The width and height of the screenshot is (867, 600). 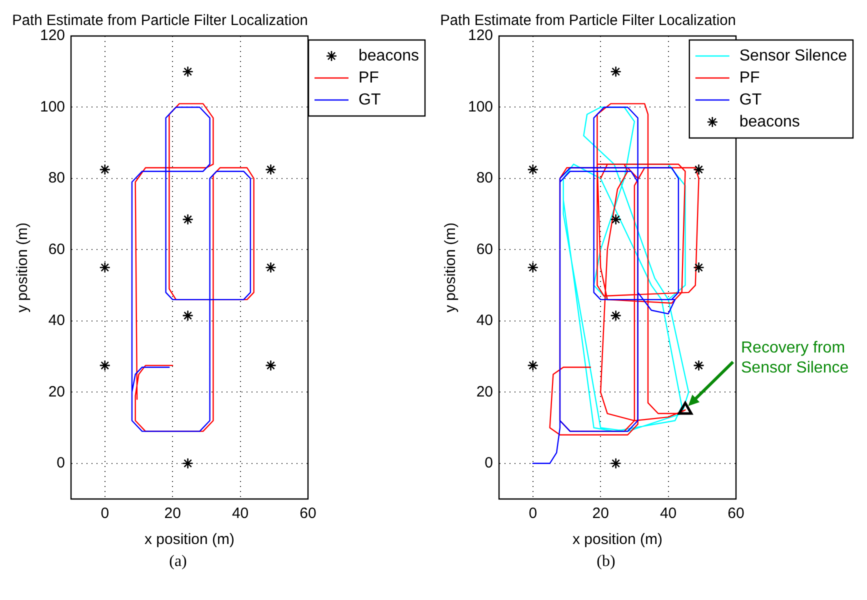 What do you see at coordinates (178, 562) in the screenshot?
I see `text: (a)` at bounding box center [178, 562].